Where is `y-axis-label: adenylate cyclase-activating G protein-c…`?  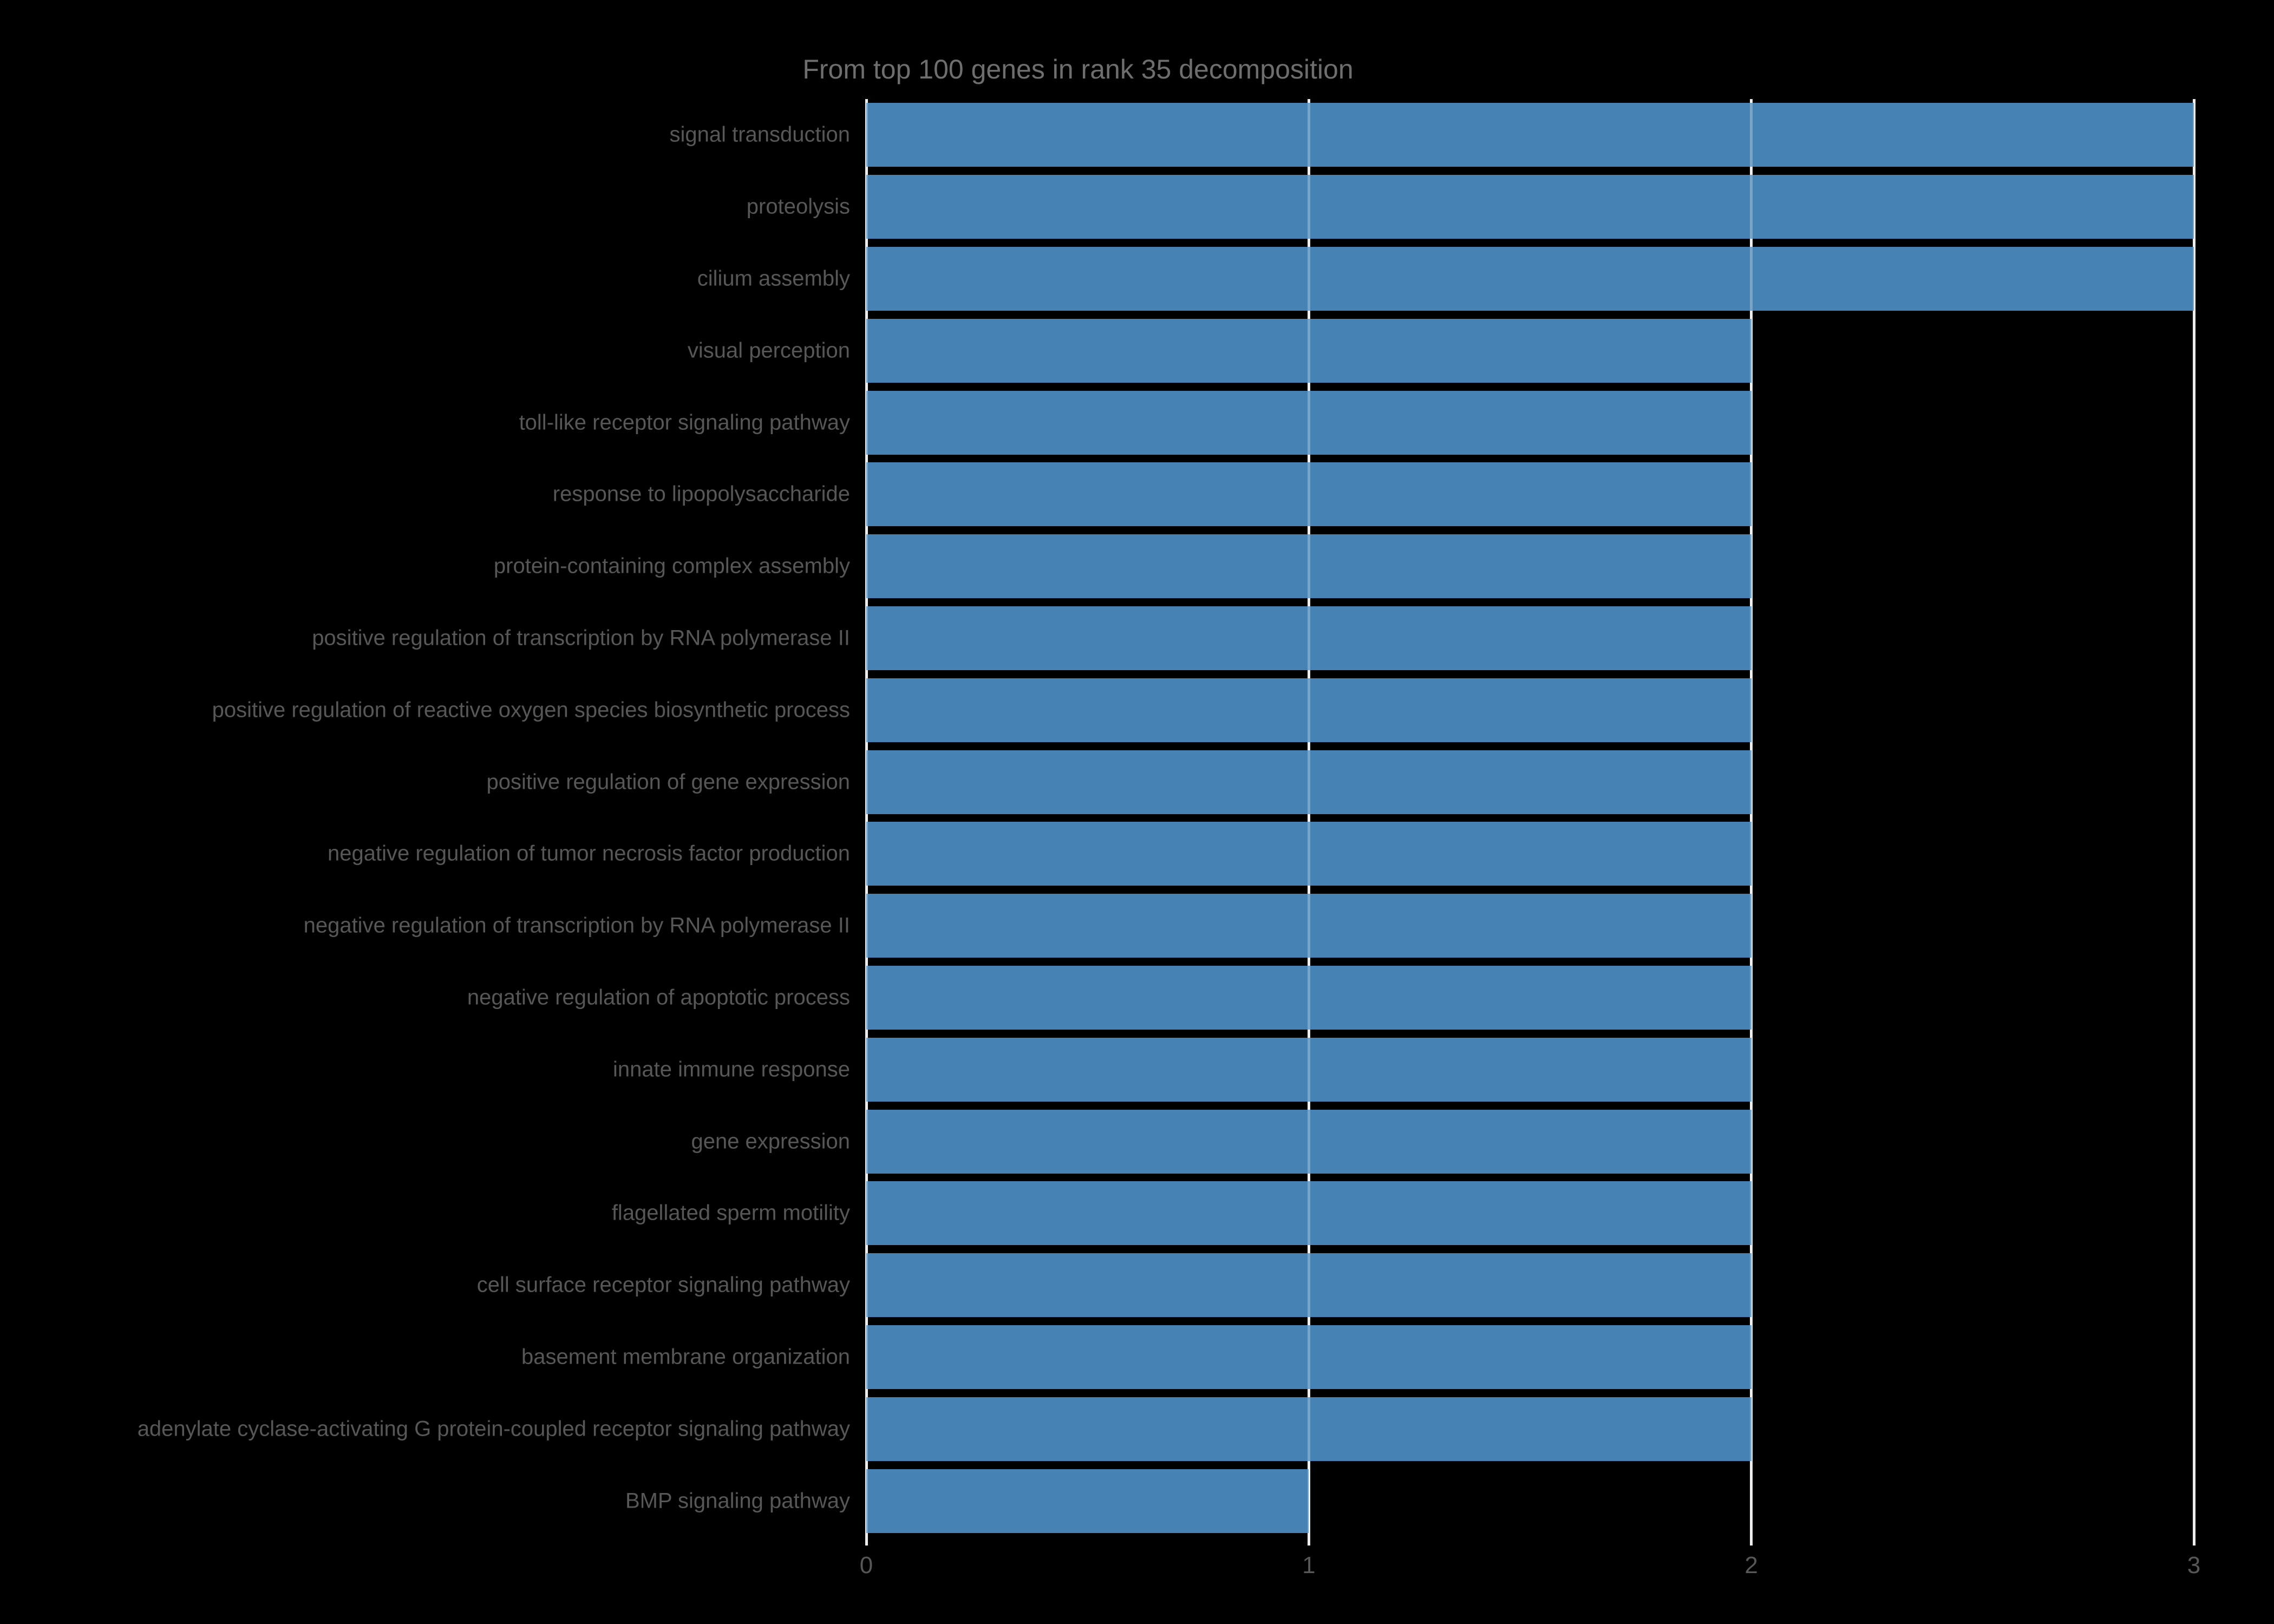
y-axis-label: adenylate cyclase-activating G protein-c… is located at coordinates (494, 1429).